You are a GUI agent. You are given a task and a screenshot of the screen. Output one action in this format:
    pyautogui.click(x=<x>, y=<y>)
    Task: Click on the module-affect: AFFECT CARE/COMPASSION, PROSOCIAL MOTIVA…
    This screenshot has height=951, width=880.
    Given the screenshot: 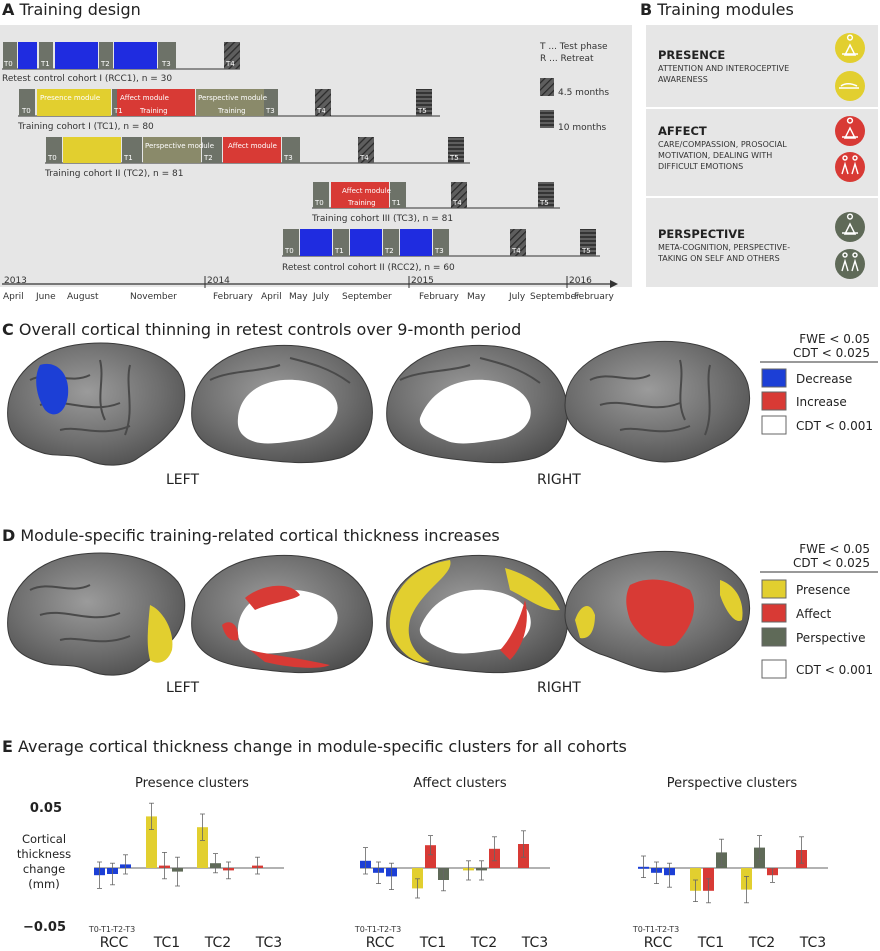 What is the action you would take?
    pyautogui.click(x=761, y=149)
    